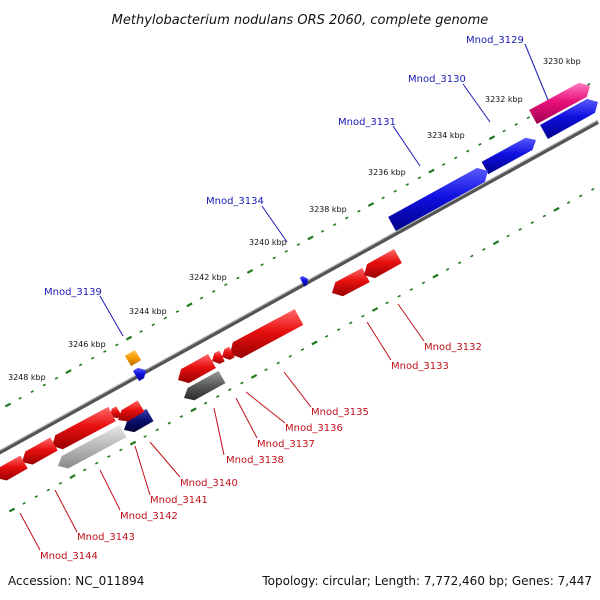  What do you see at coordinates (69, 556) in the screenshot?
I see `gene-label-mnod-3144: Mnod_3144` at bounding box center [69, 556].